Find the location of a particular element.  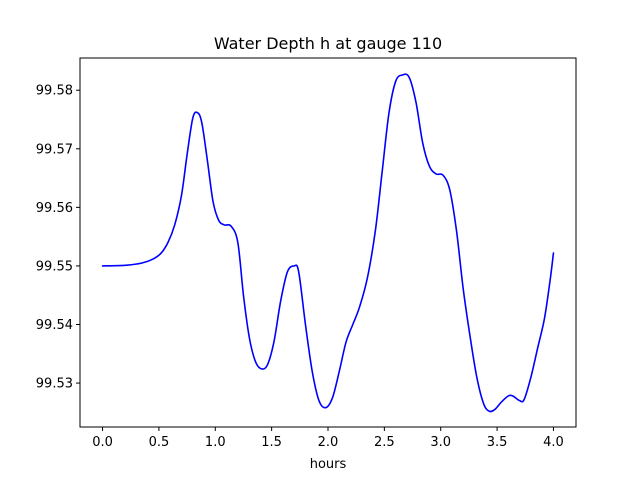

x-axis-label: hours is located at coordinates (328, 464).